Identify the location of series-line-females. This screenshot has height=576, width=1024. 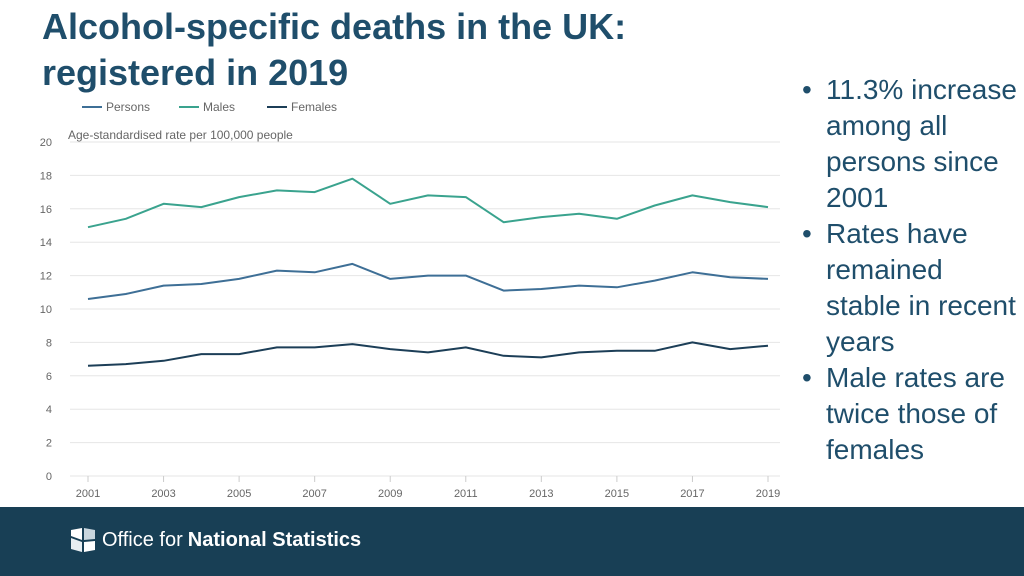
(428, 354).